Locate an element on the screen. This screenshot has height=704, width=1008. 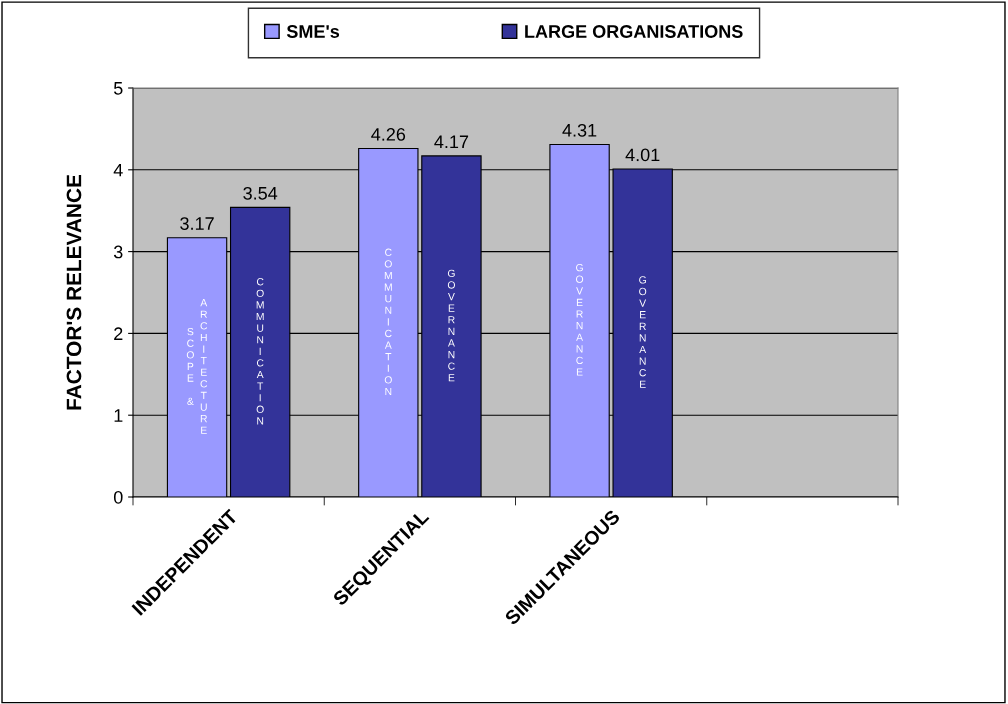
data-label: 4.26 is located at coordinates (388, 134).